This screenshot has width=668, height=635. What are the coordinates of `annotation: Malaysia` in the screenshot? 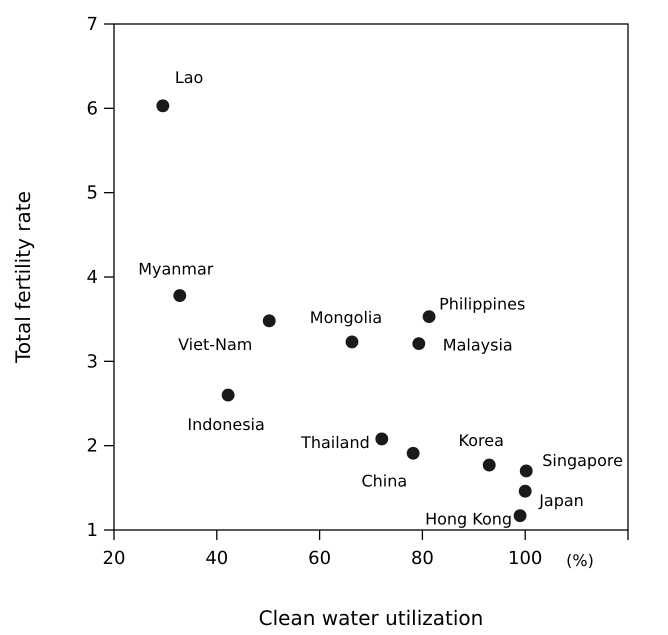 It's located at (477, 345).